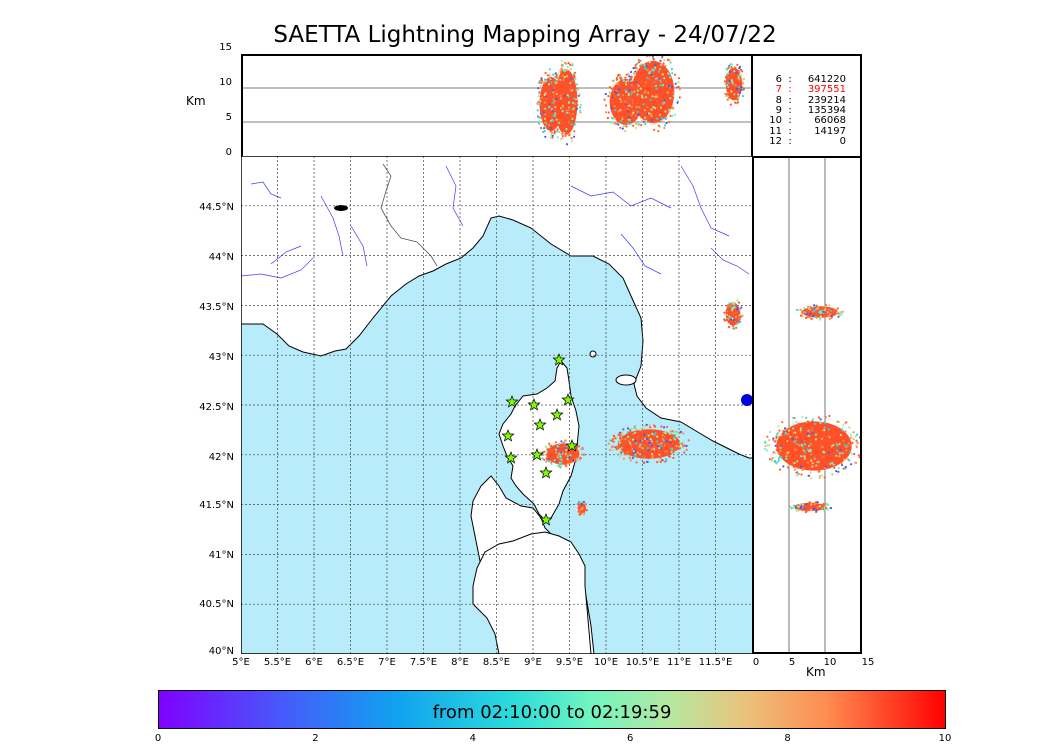 The image size is (1050, 750). I want to click on source-count-value: 239214, so click(826, 100).